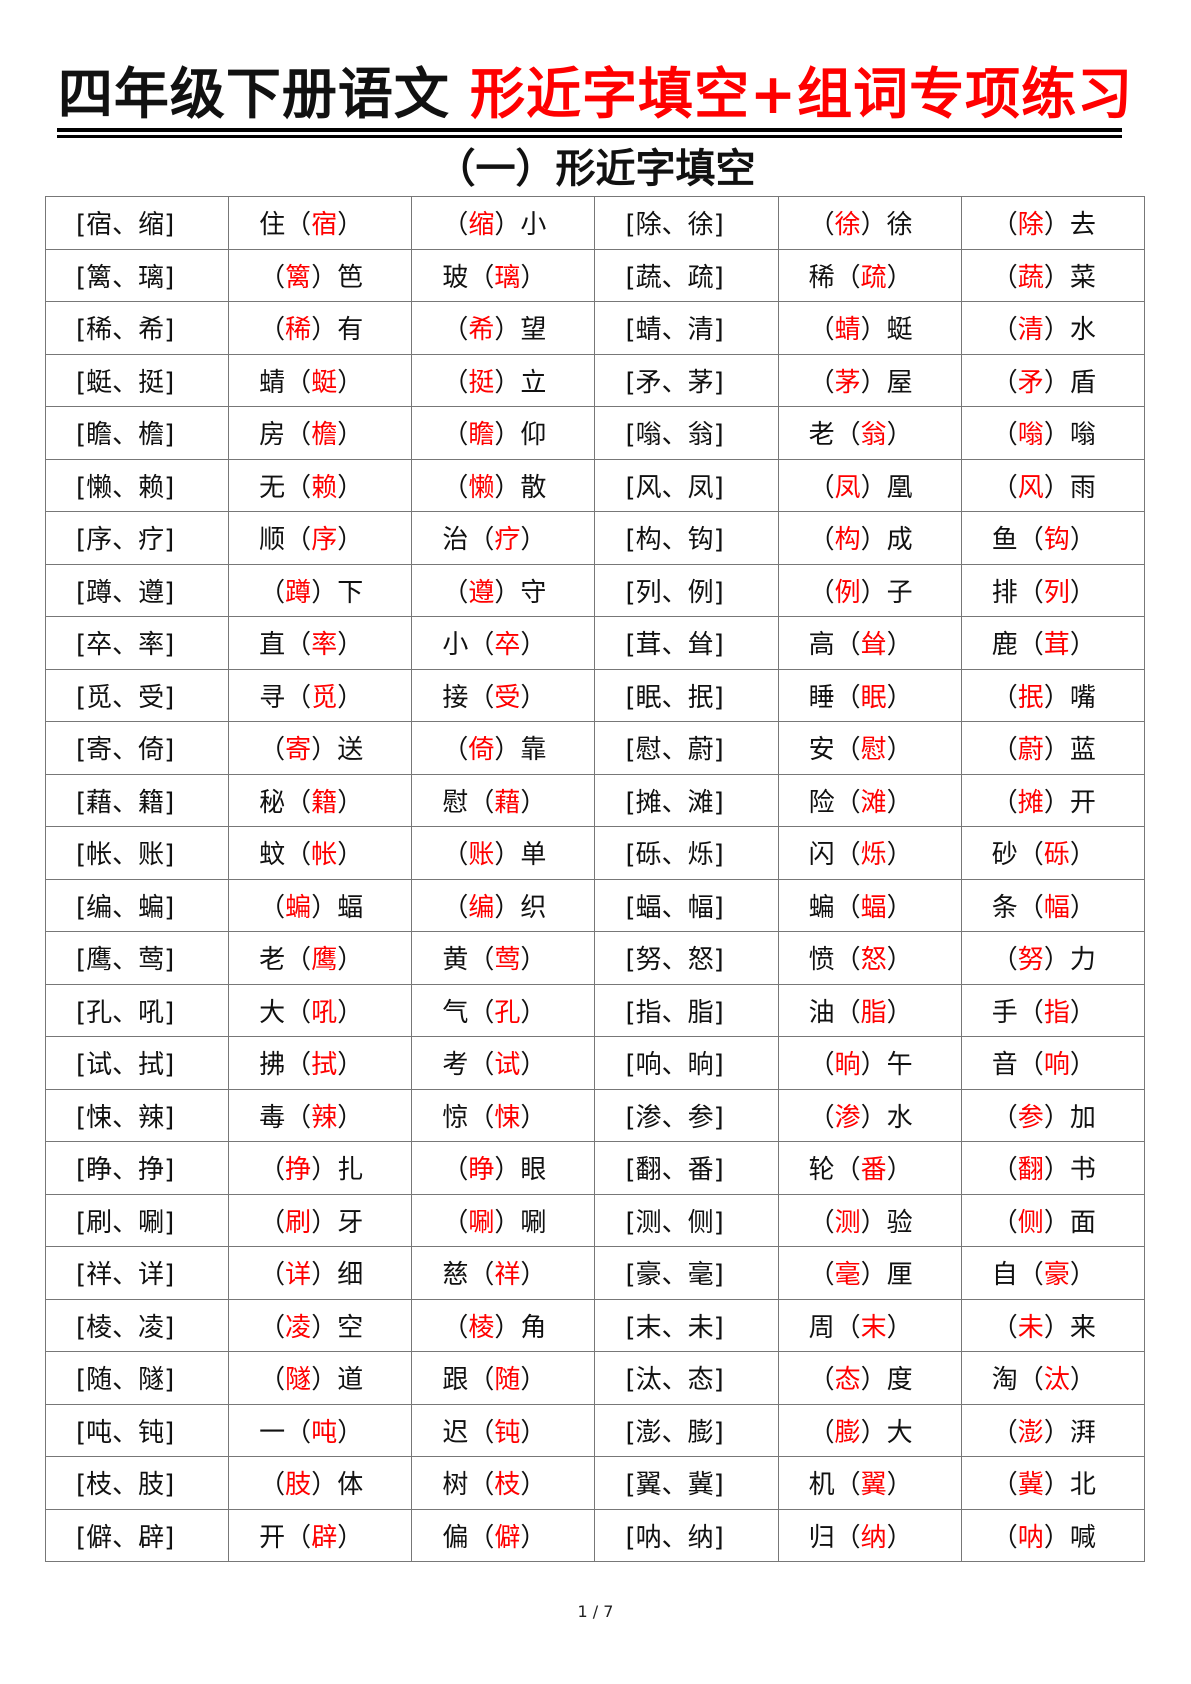  I want to click on fill-in-cell: 治（疗）, so click(503, 538).